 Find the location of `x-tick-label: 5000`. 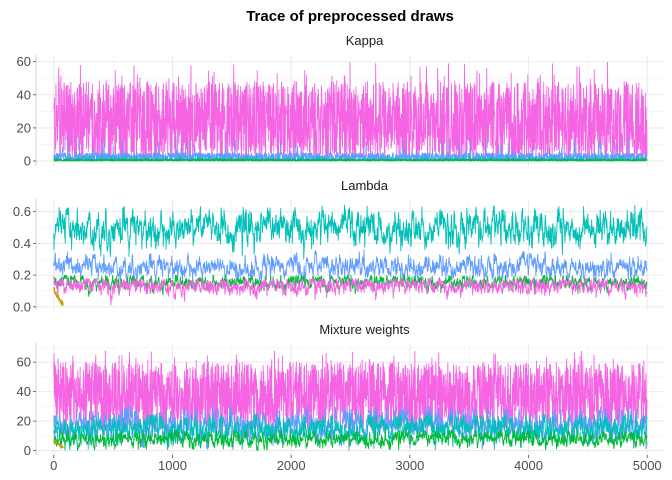

x-tick-label: 5000 is located at coordinates (647, 465).